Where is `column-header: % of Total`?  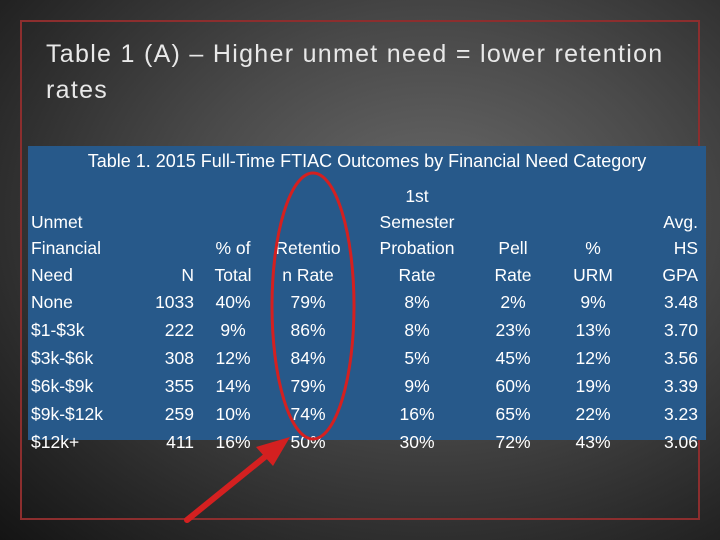 column-header: % of Total is located at coordinates (233, 232).